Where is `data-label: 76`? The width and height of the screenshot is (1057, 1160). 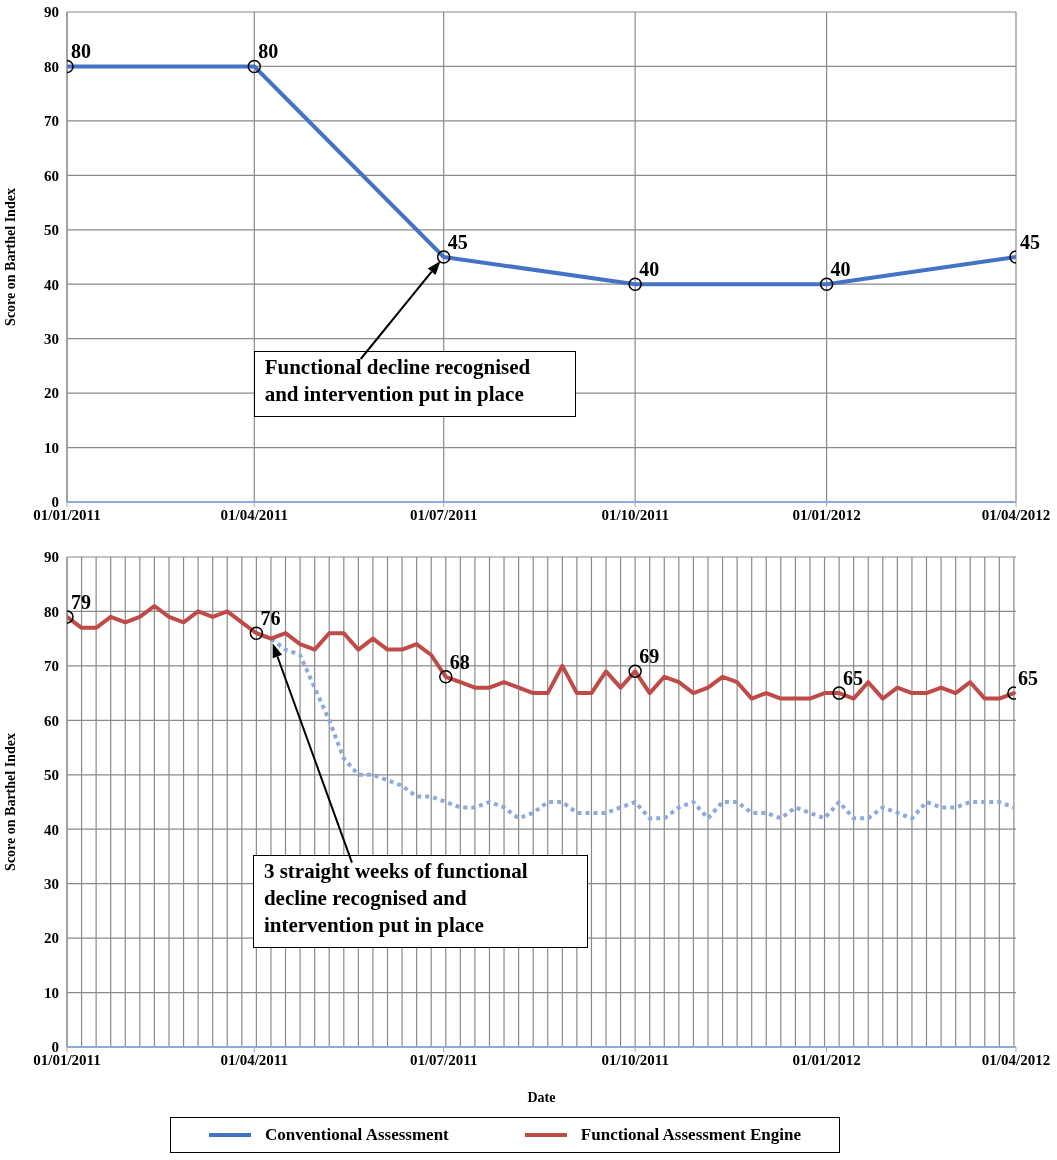
data-label: 76 is located at coordinates (270, 618).